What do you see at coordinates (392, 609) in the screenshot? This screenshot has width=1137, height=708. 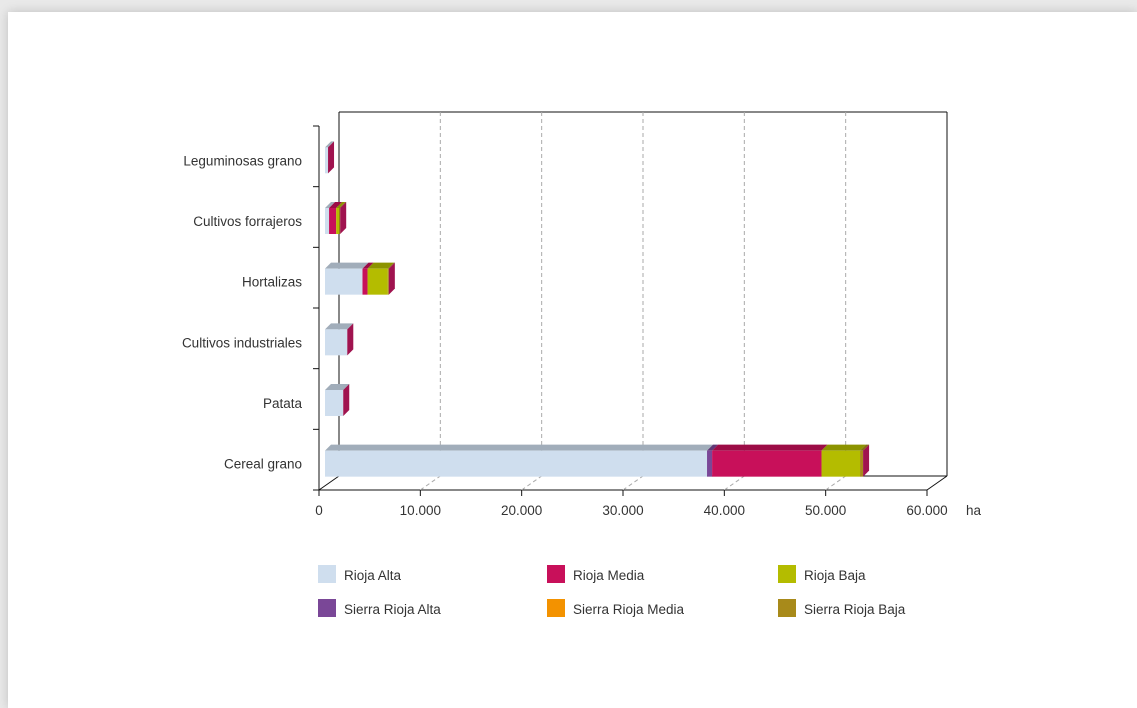 I see `legend-label: Sierra Rioja Alta` at bounding box center [392, 609].